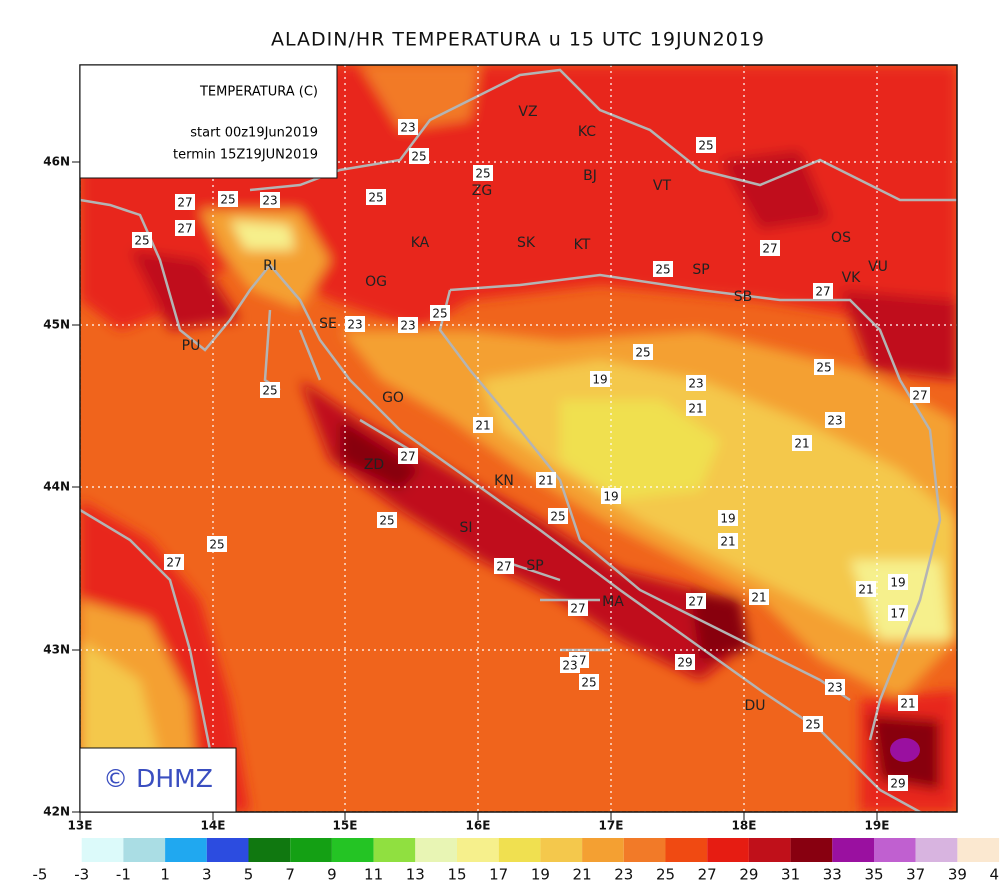 This screenshot has width=1000, height=889. Describe the element at coordinates (478, 826) in the screenshot. I see `lon-label: 16E` at that location.